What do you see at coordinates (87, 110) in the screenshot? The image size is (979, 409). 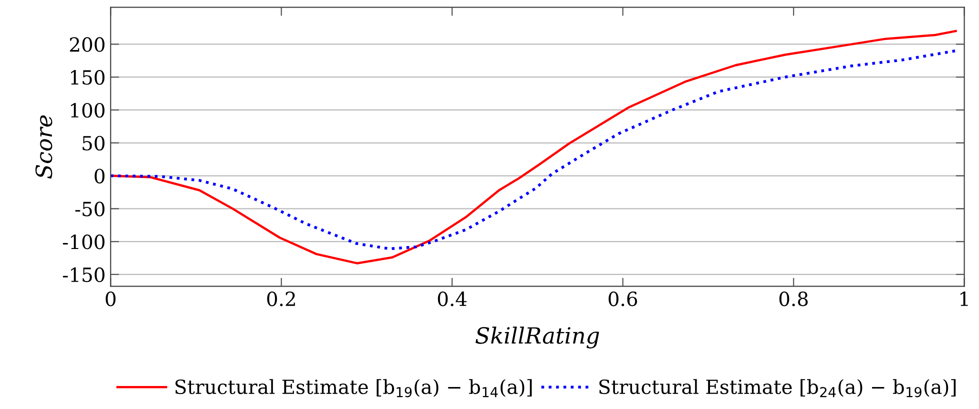 I see `y-tick-label: 100` at bounding box center [87, 110].